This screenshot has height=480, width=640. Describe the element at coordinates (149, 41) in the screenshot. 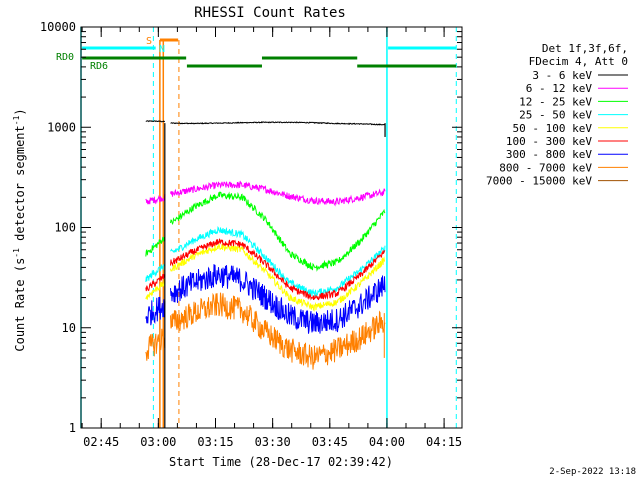

I see `s-label: S` at that location.